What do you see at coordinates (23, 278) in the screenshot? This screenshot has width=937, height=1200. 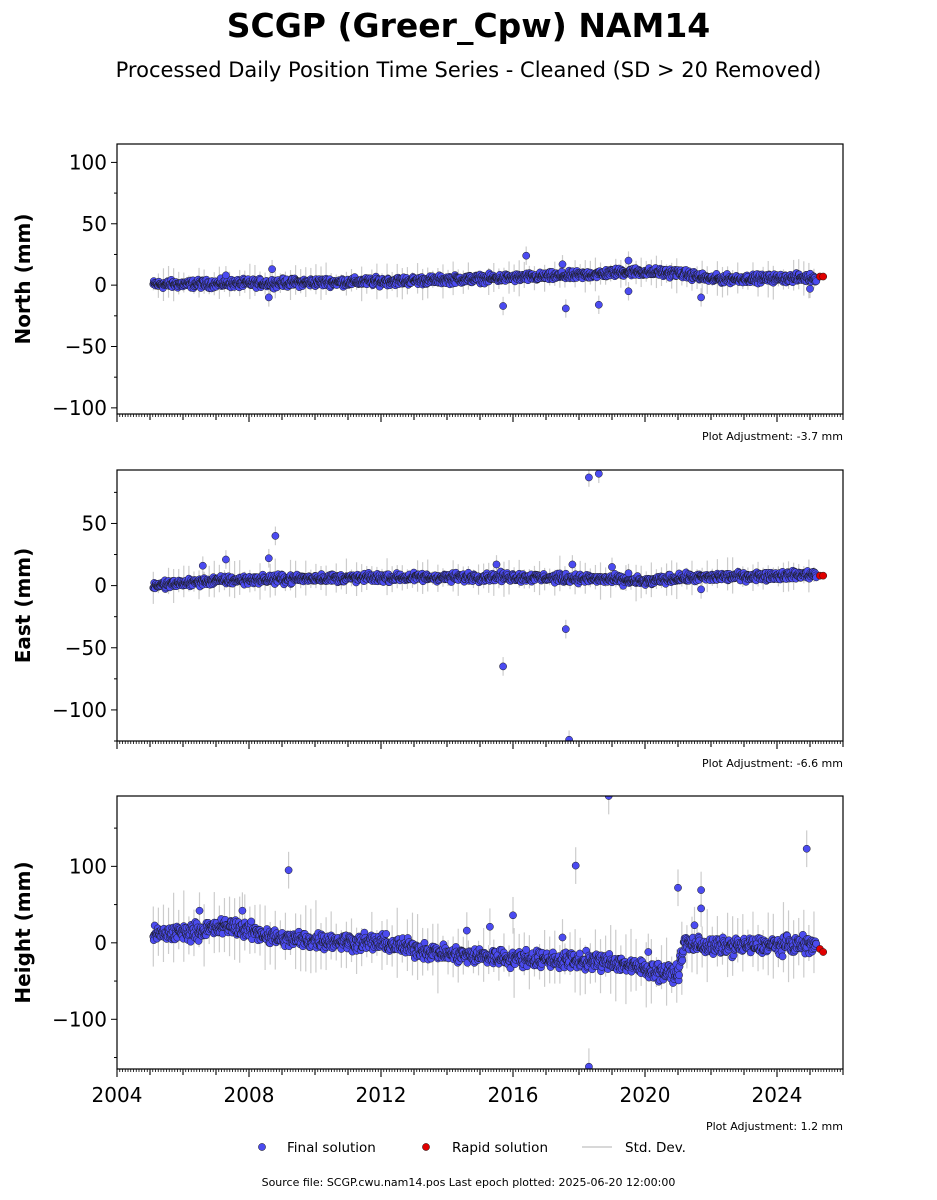 I see `y-axis-label: North (mm)` at bounding box center [23, 278].